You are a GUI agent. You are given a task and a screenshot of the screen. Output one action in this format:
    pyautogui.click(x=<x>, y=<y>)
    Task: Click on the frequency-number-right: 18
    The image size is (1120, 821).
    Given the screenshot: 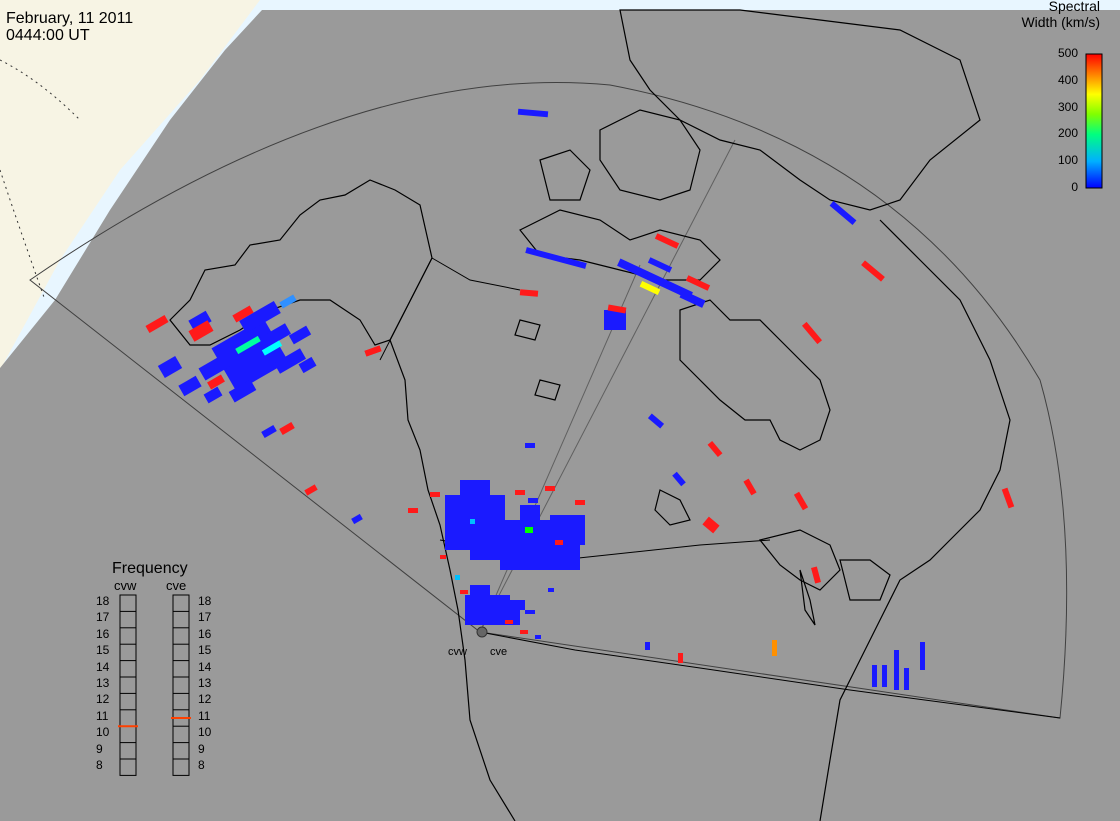 What is the action you would take?
    pyautogui.click(x=205, y=601)
    